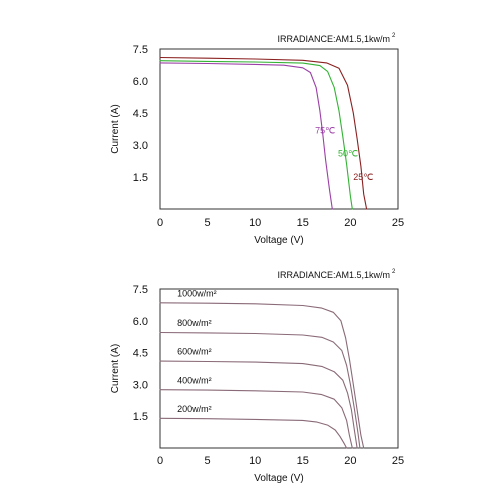 This screenshot has height=500, width=500. I want to click on series-label: 75℃, so click(325, 130).